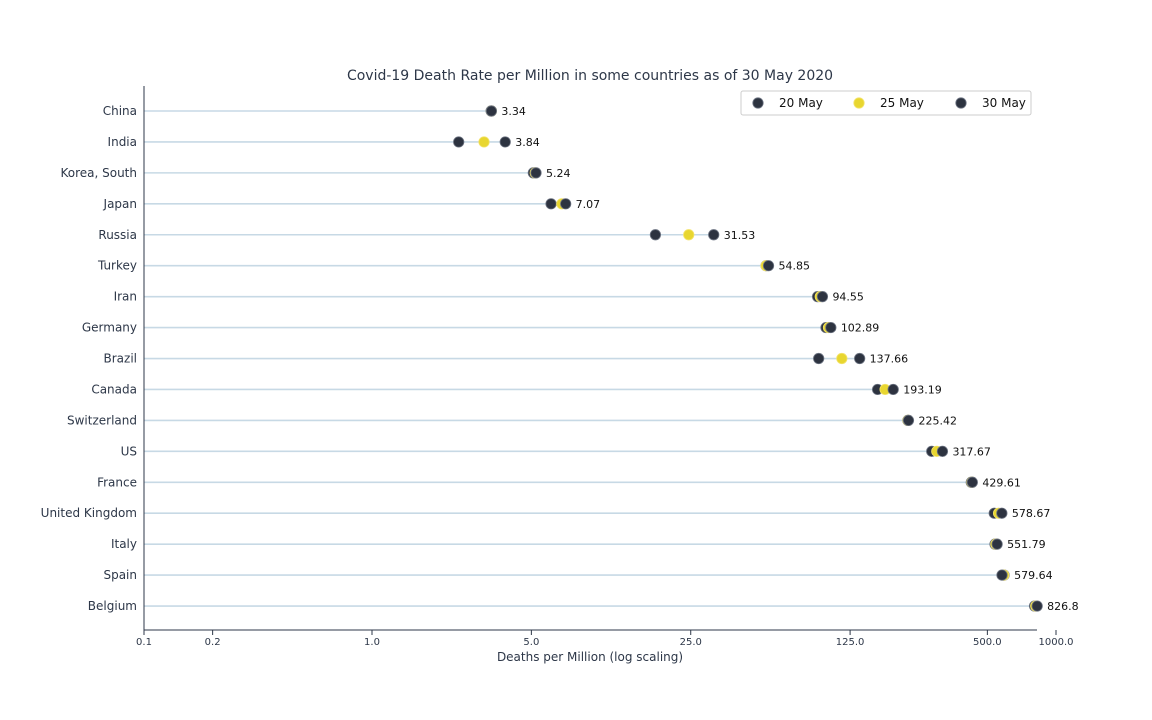 The image size is (1152, 720). Describe the element at coordinates (109, 328) in the screenshot. I see `category-label: Germany` at that location.